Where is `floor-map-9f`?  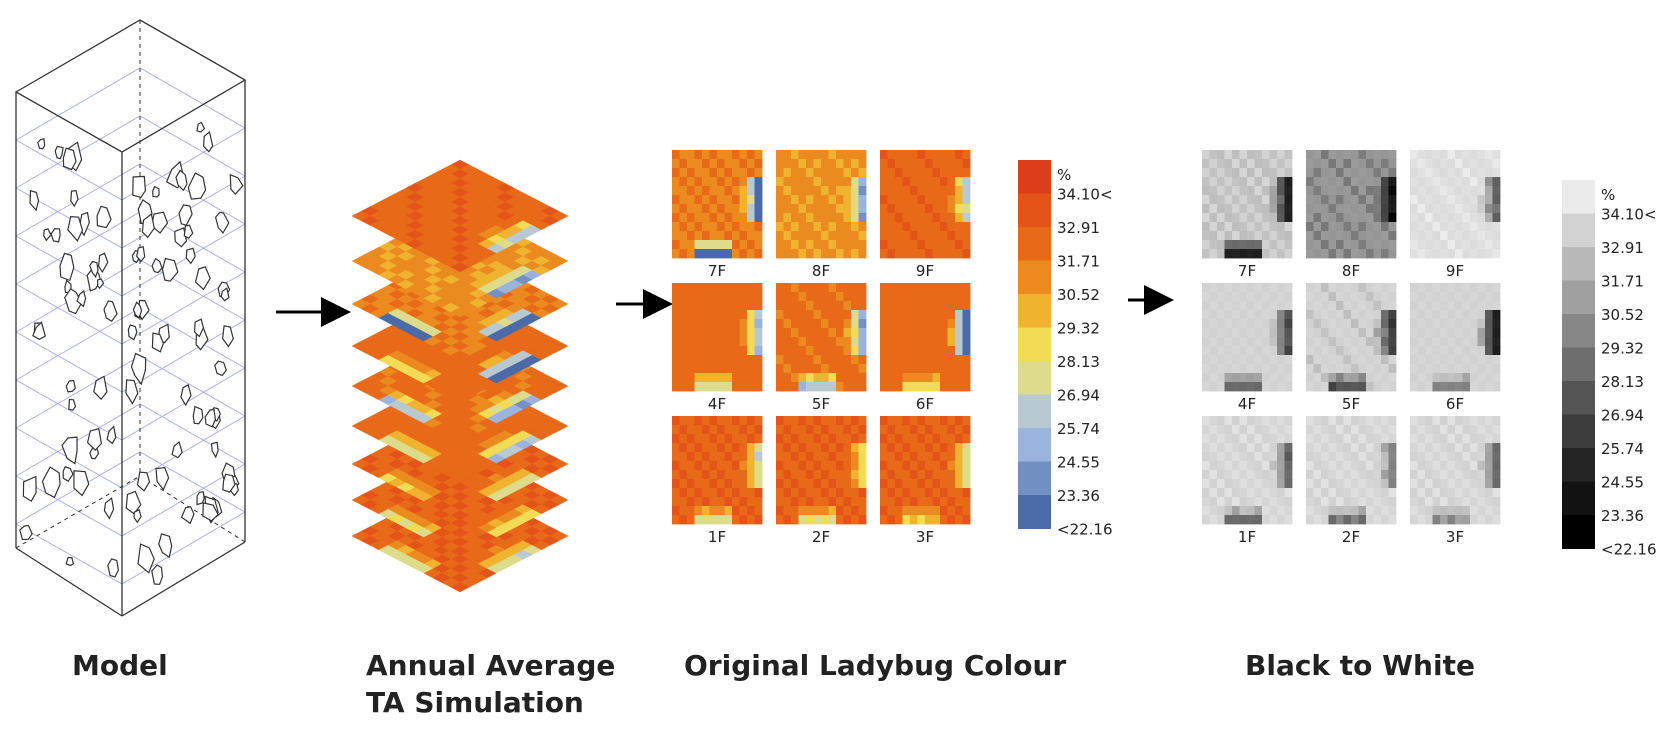 floor-map-9f is located at coordinates (925, 204).